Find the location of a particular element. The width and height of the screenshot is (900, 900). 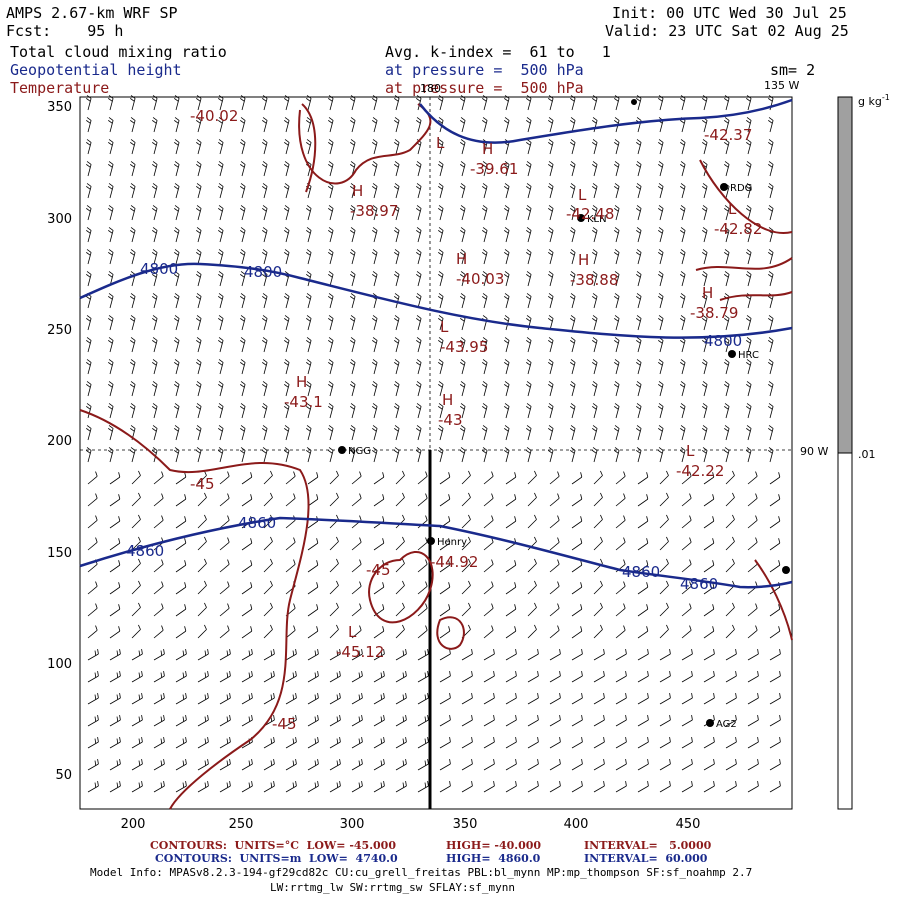

station-label: KLN is located at coordinates (597, 219).